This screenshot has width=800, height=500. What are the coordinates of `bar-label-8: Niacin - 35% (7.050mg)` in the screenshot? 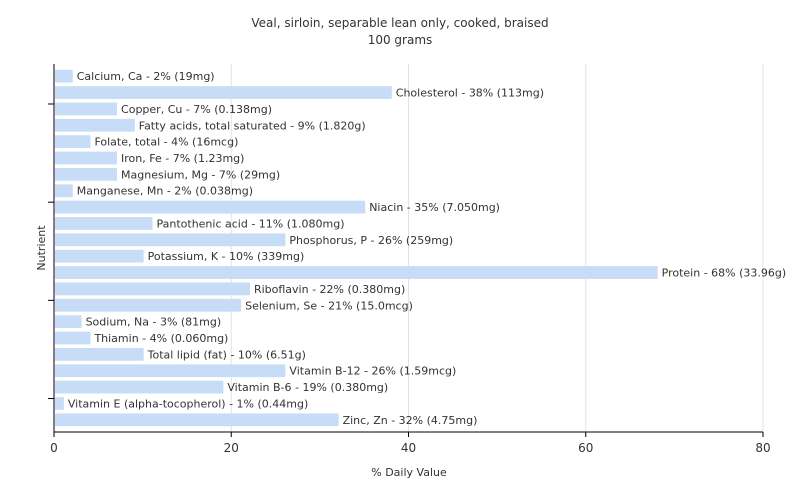 It's located at (434, 207).